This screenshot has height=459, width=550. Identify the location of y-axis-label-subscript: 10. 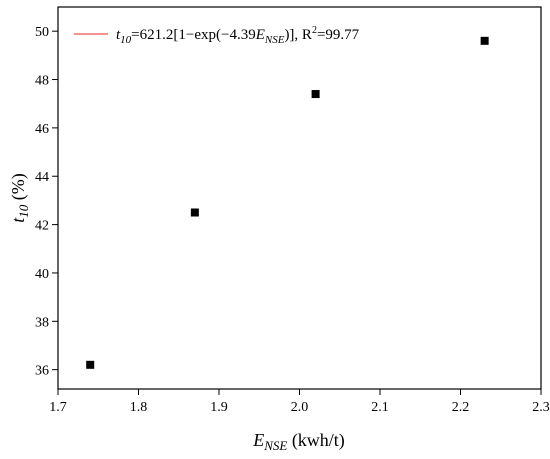
(23, 211).